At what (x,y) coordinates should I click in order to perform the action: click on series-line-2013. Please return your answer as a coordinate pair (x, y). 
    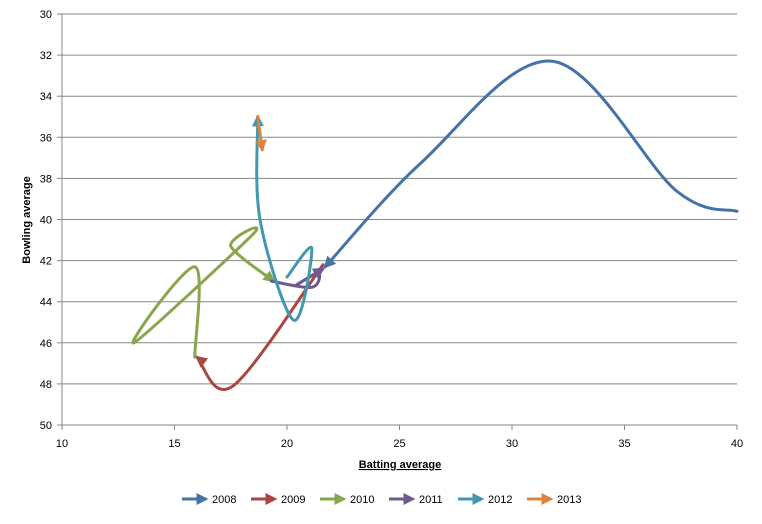
    Looking at the image, I should click on (261, 134).